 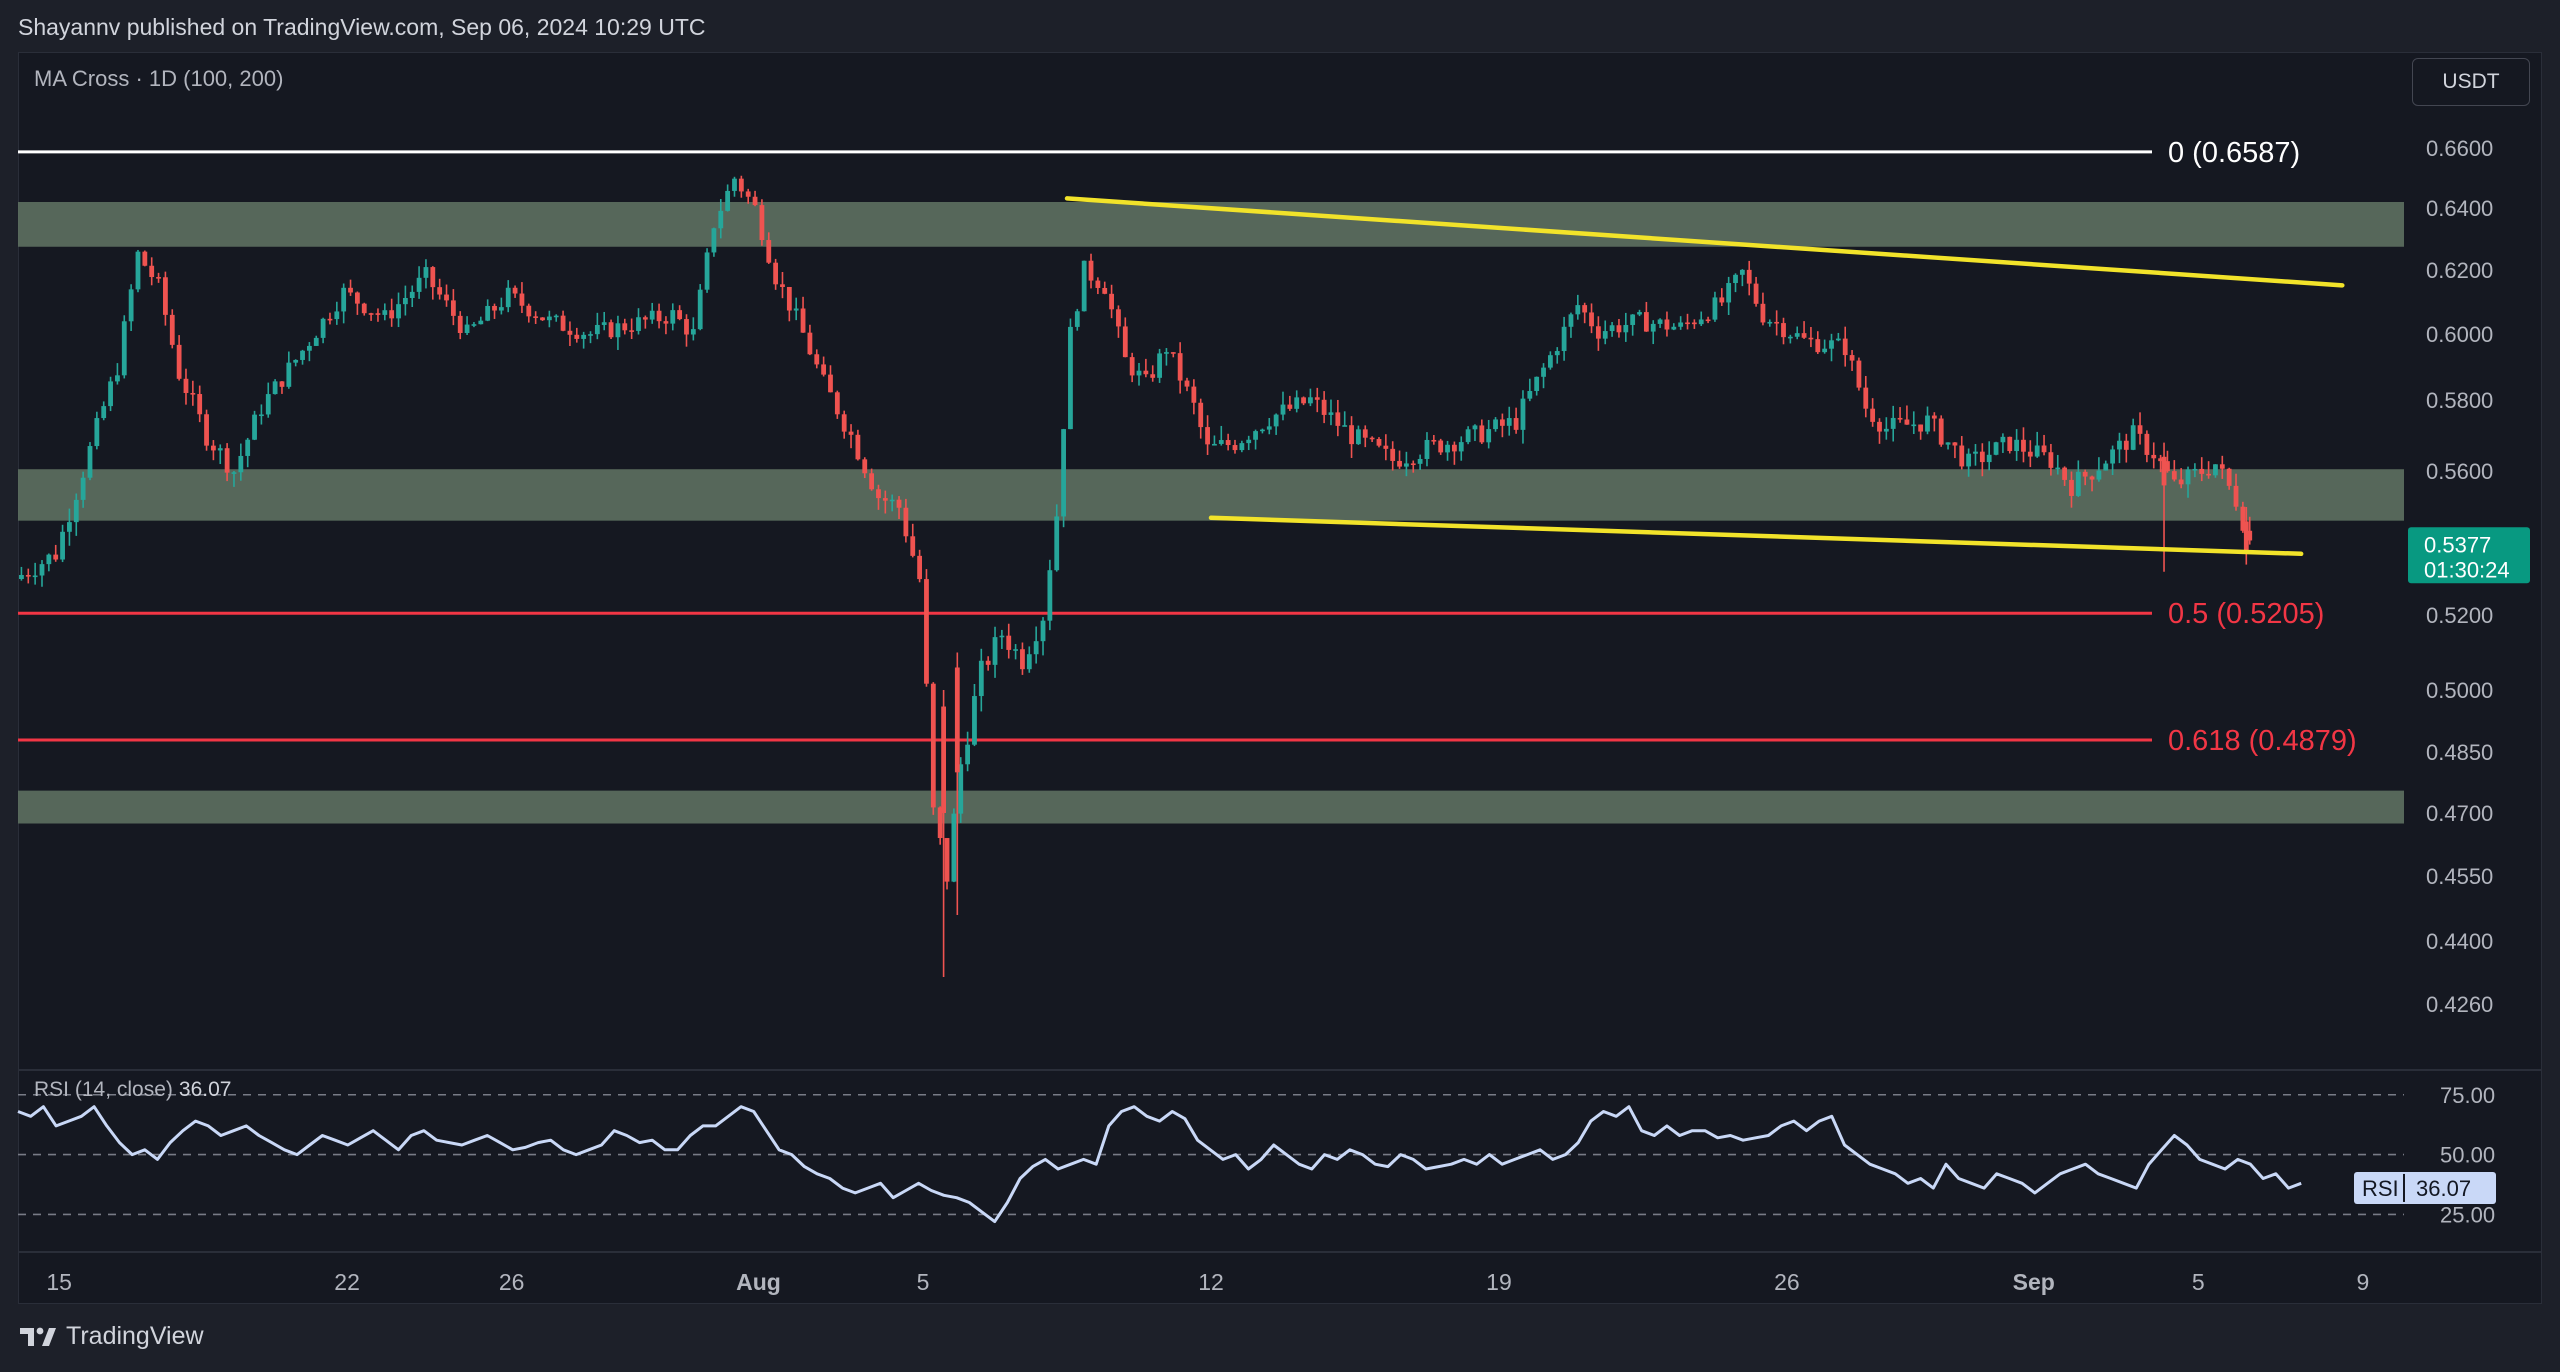 What do you see at coordinates (1256, 1155) in the screenshot?
I see `rsi-layer: 75.00 50.00 25.00 RSI 36.07` at bounding box center [1256, 1155].